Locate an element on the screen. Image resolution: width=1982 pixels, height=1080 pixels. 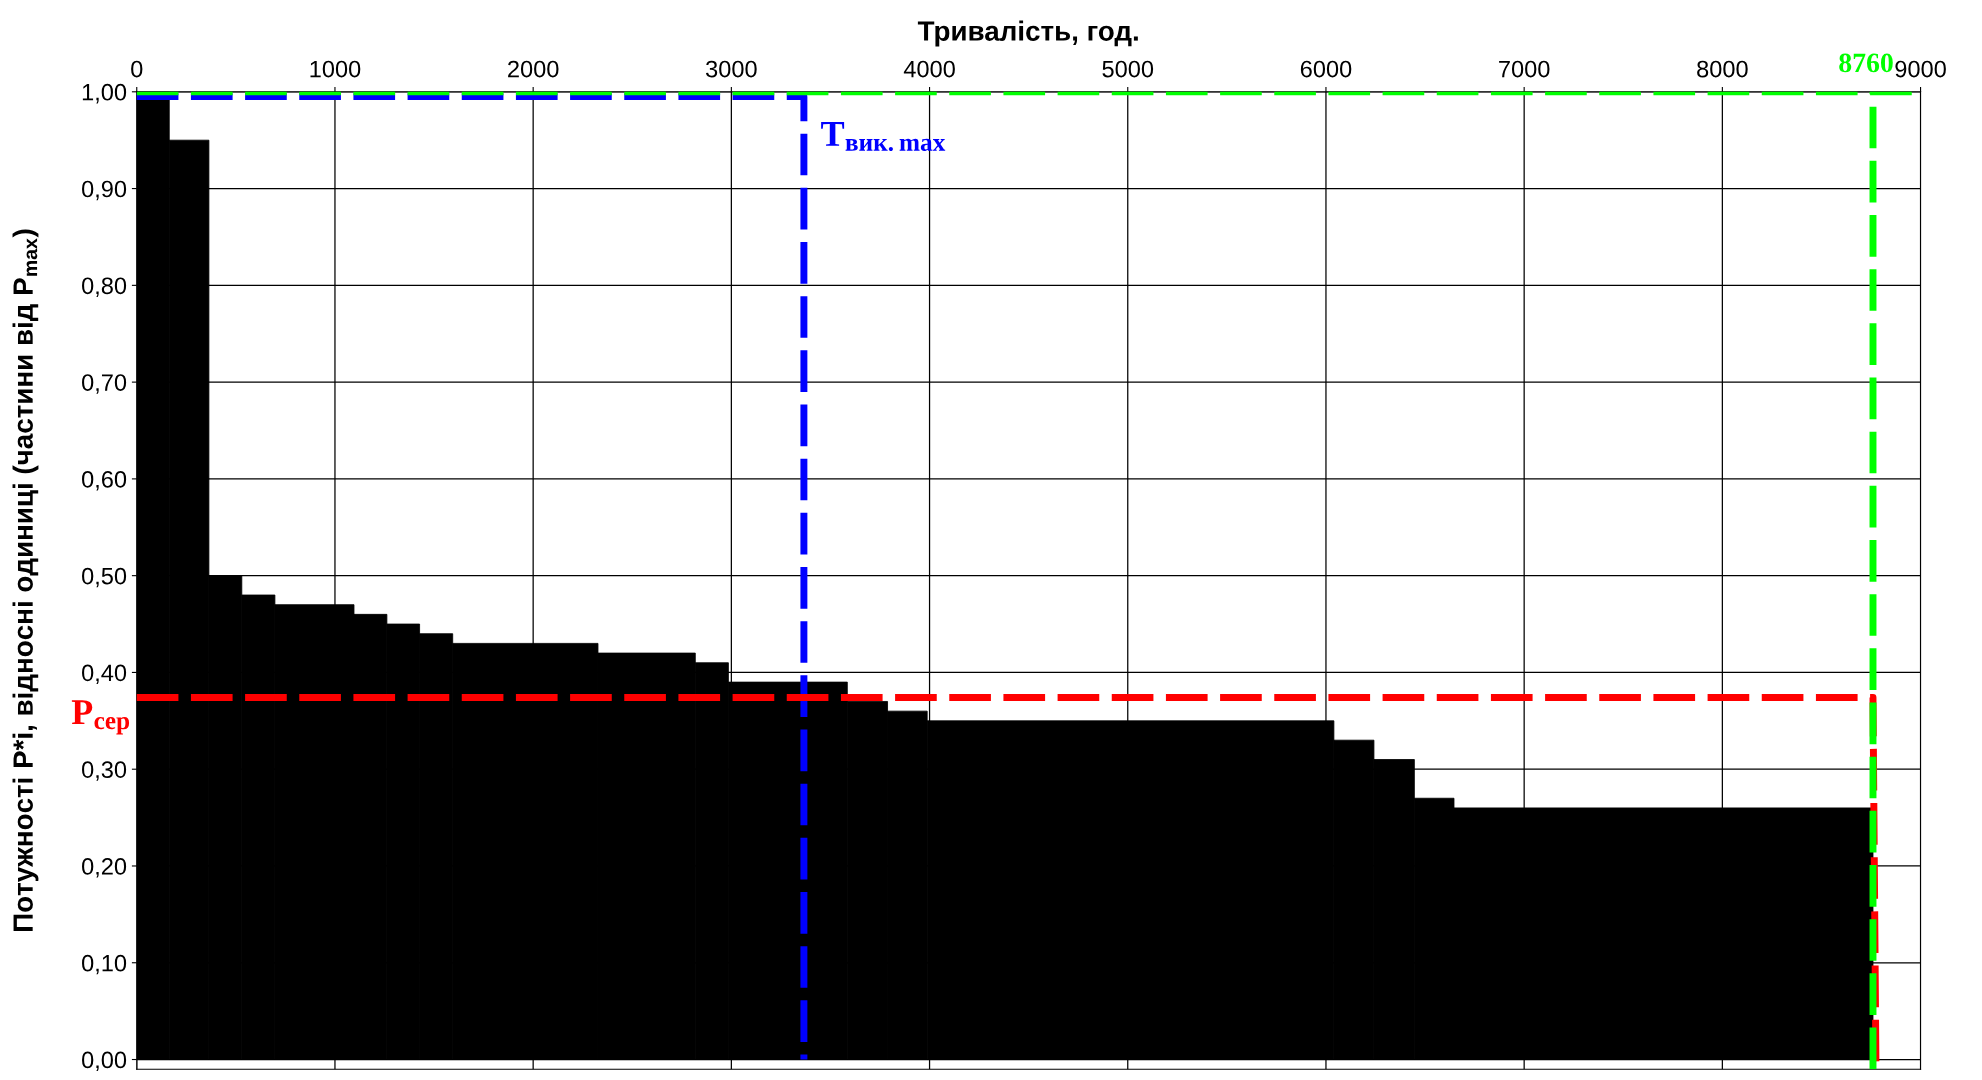
x-tick-label: 4000 is located at coordinates (929, 69).